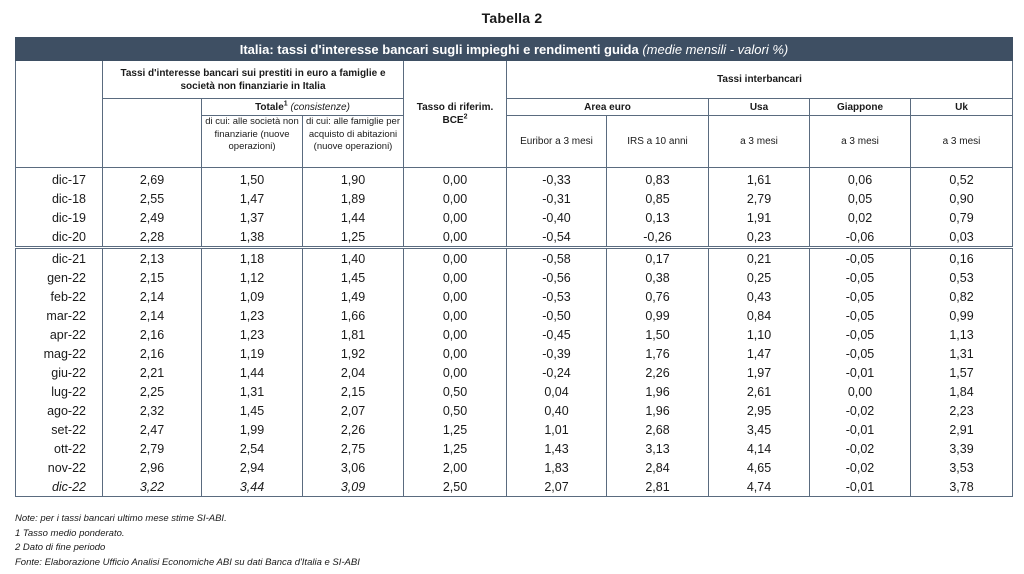 The width and height of the screenshot is (1024, 574). I want to click on table-cell: 0,84, so click(759, 315).